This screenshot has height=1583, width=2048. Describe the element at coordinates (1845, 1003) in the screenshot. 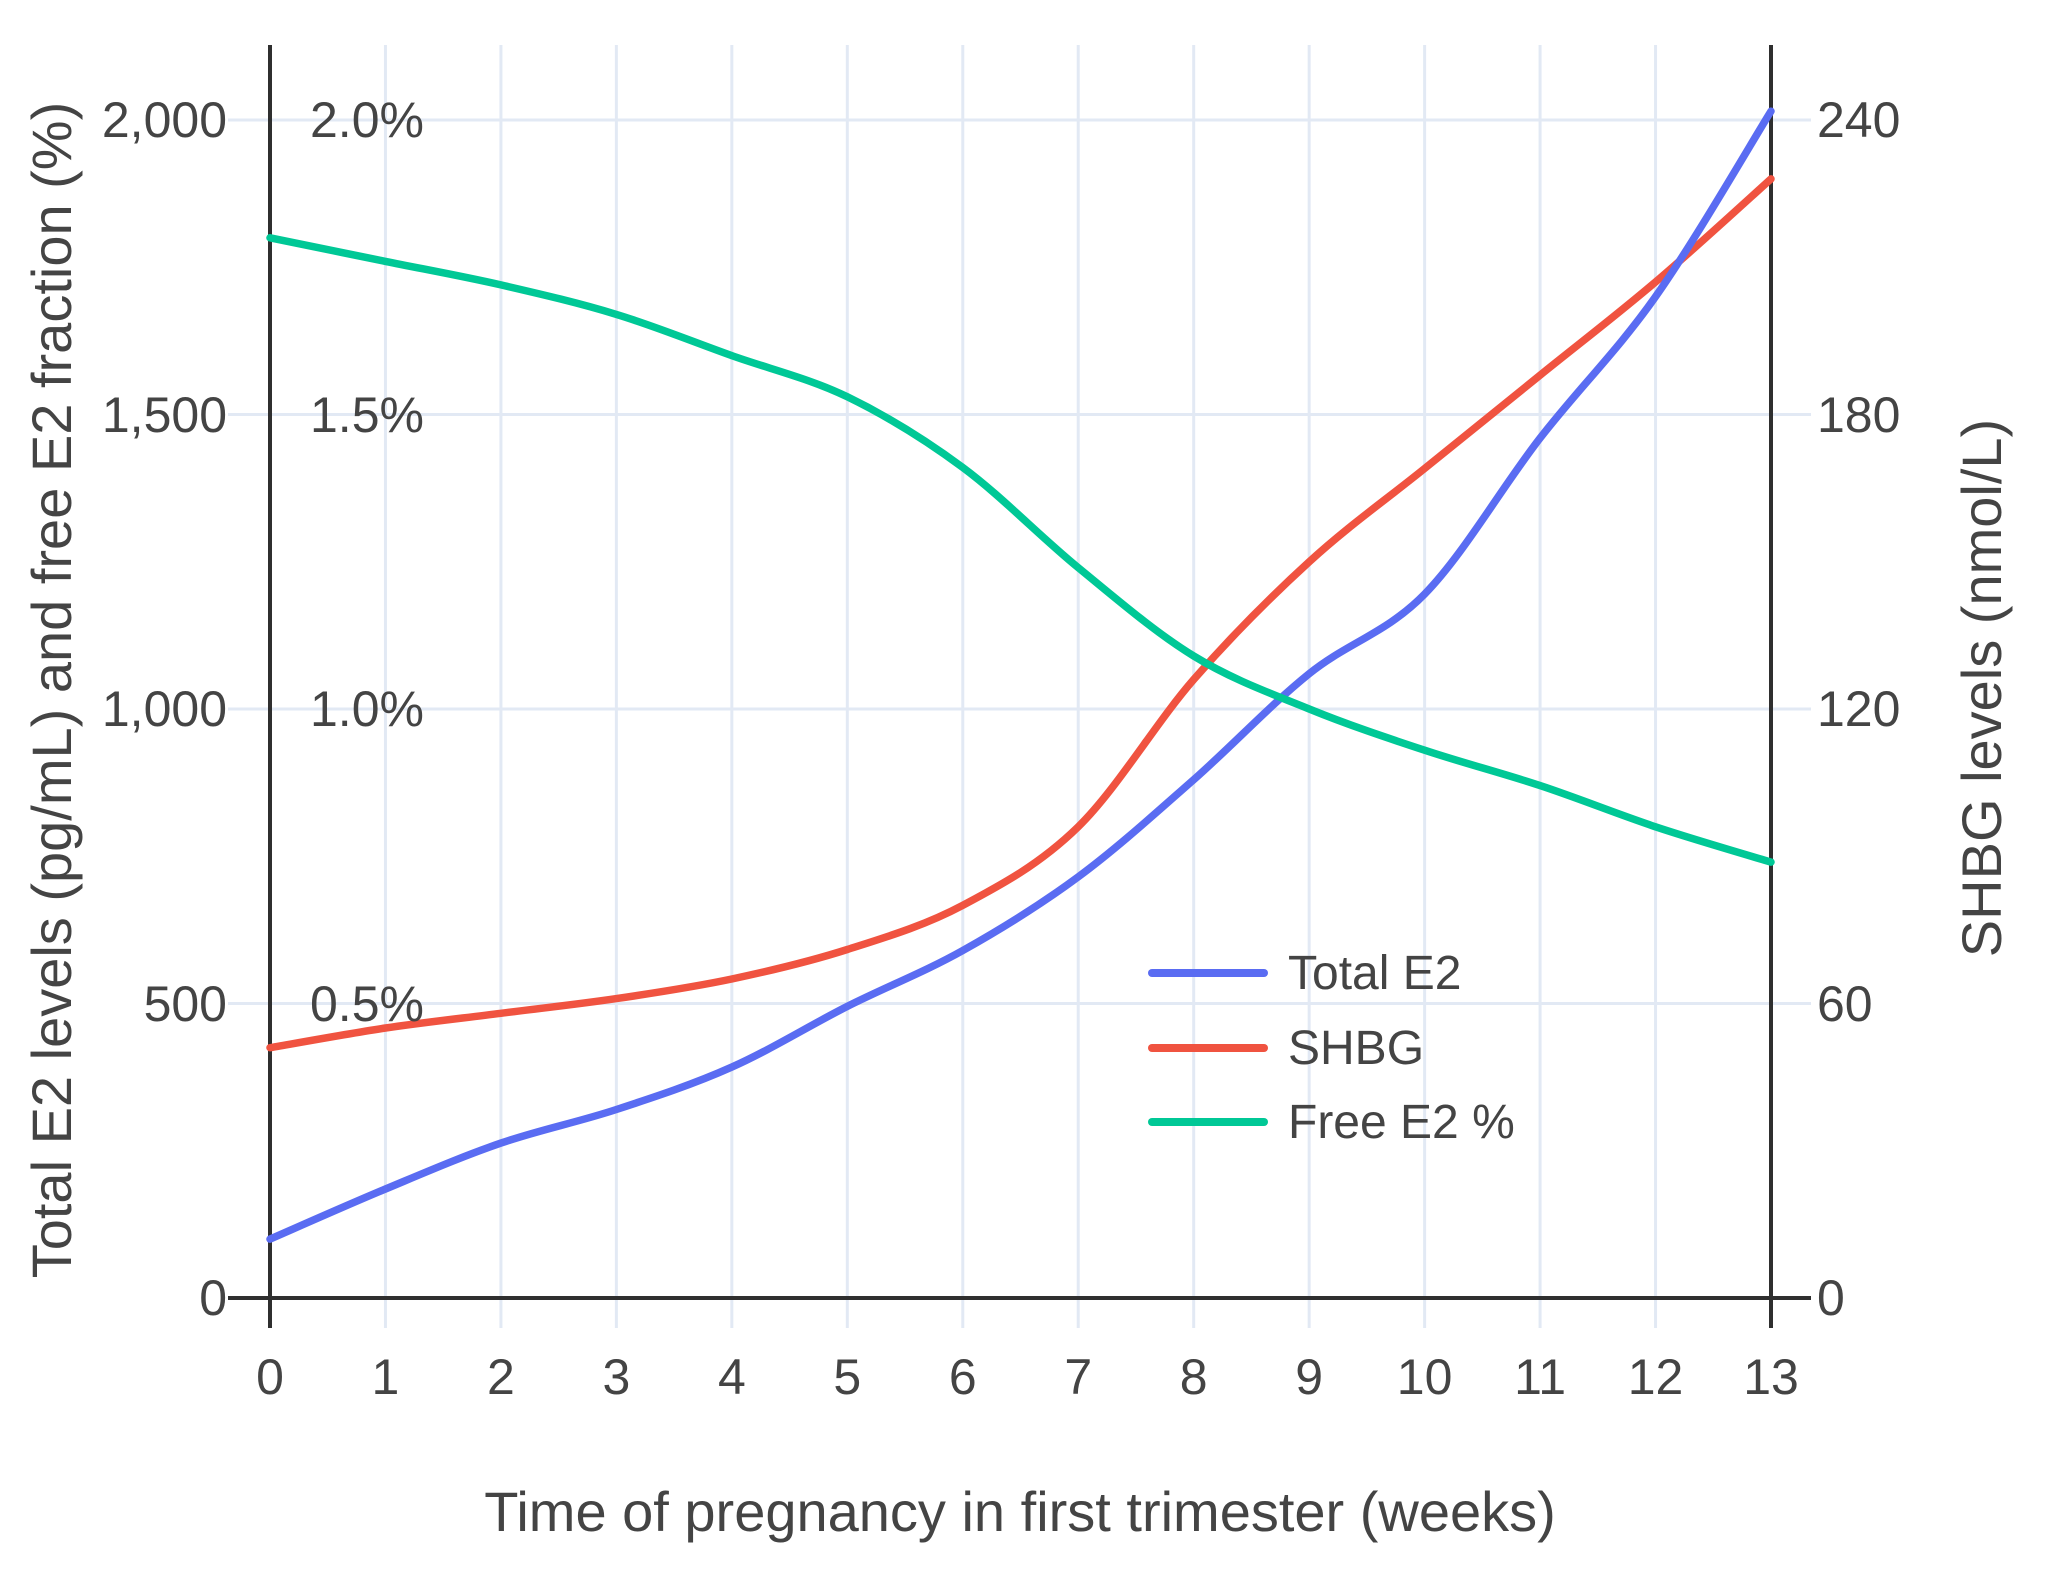

I see `y-right-tick-label: 60` at that location.